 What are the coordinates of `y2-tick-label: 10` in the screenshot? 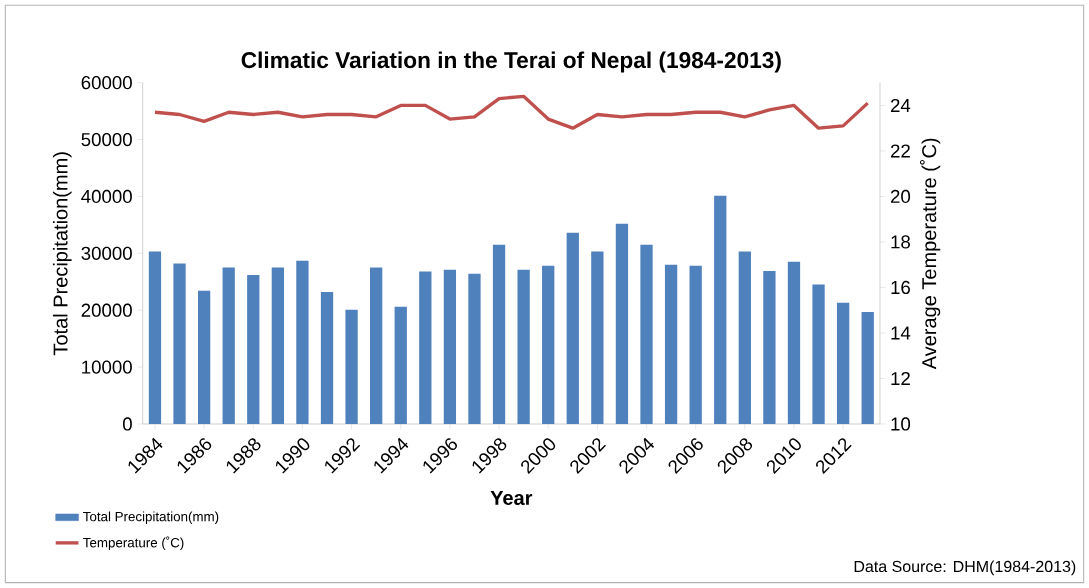 It's located at (901, 424).